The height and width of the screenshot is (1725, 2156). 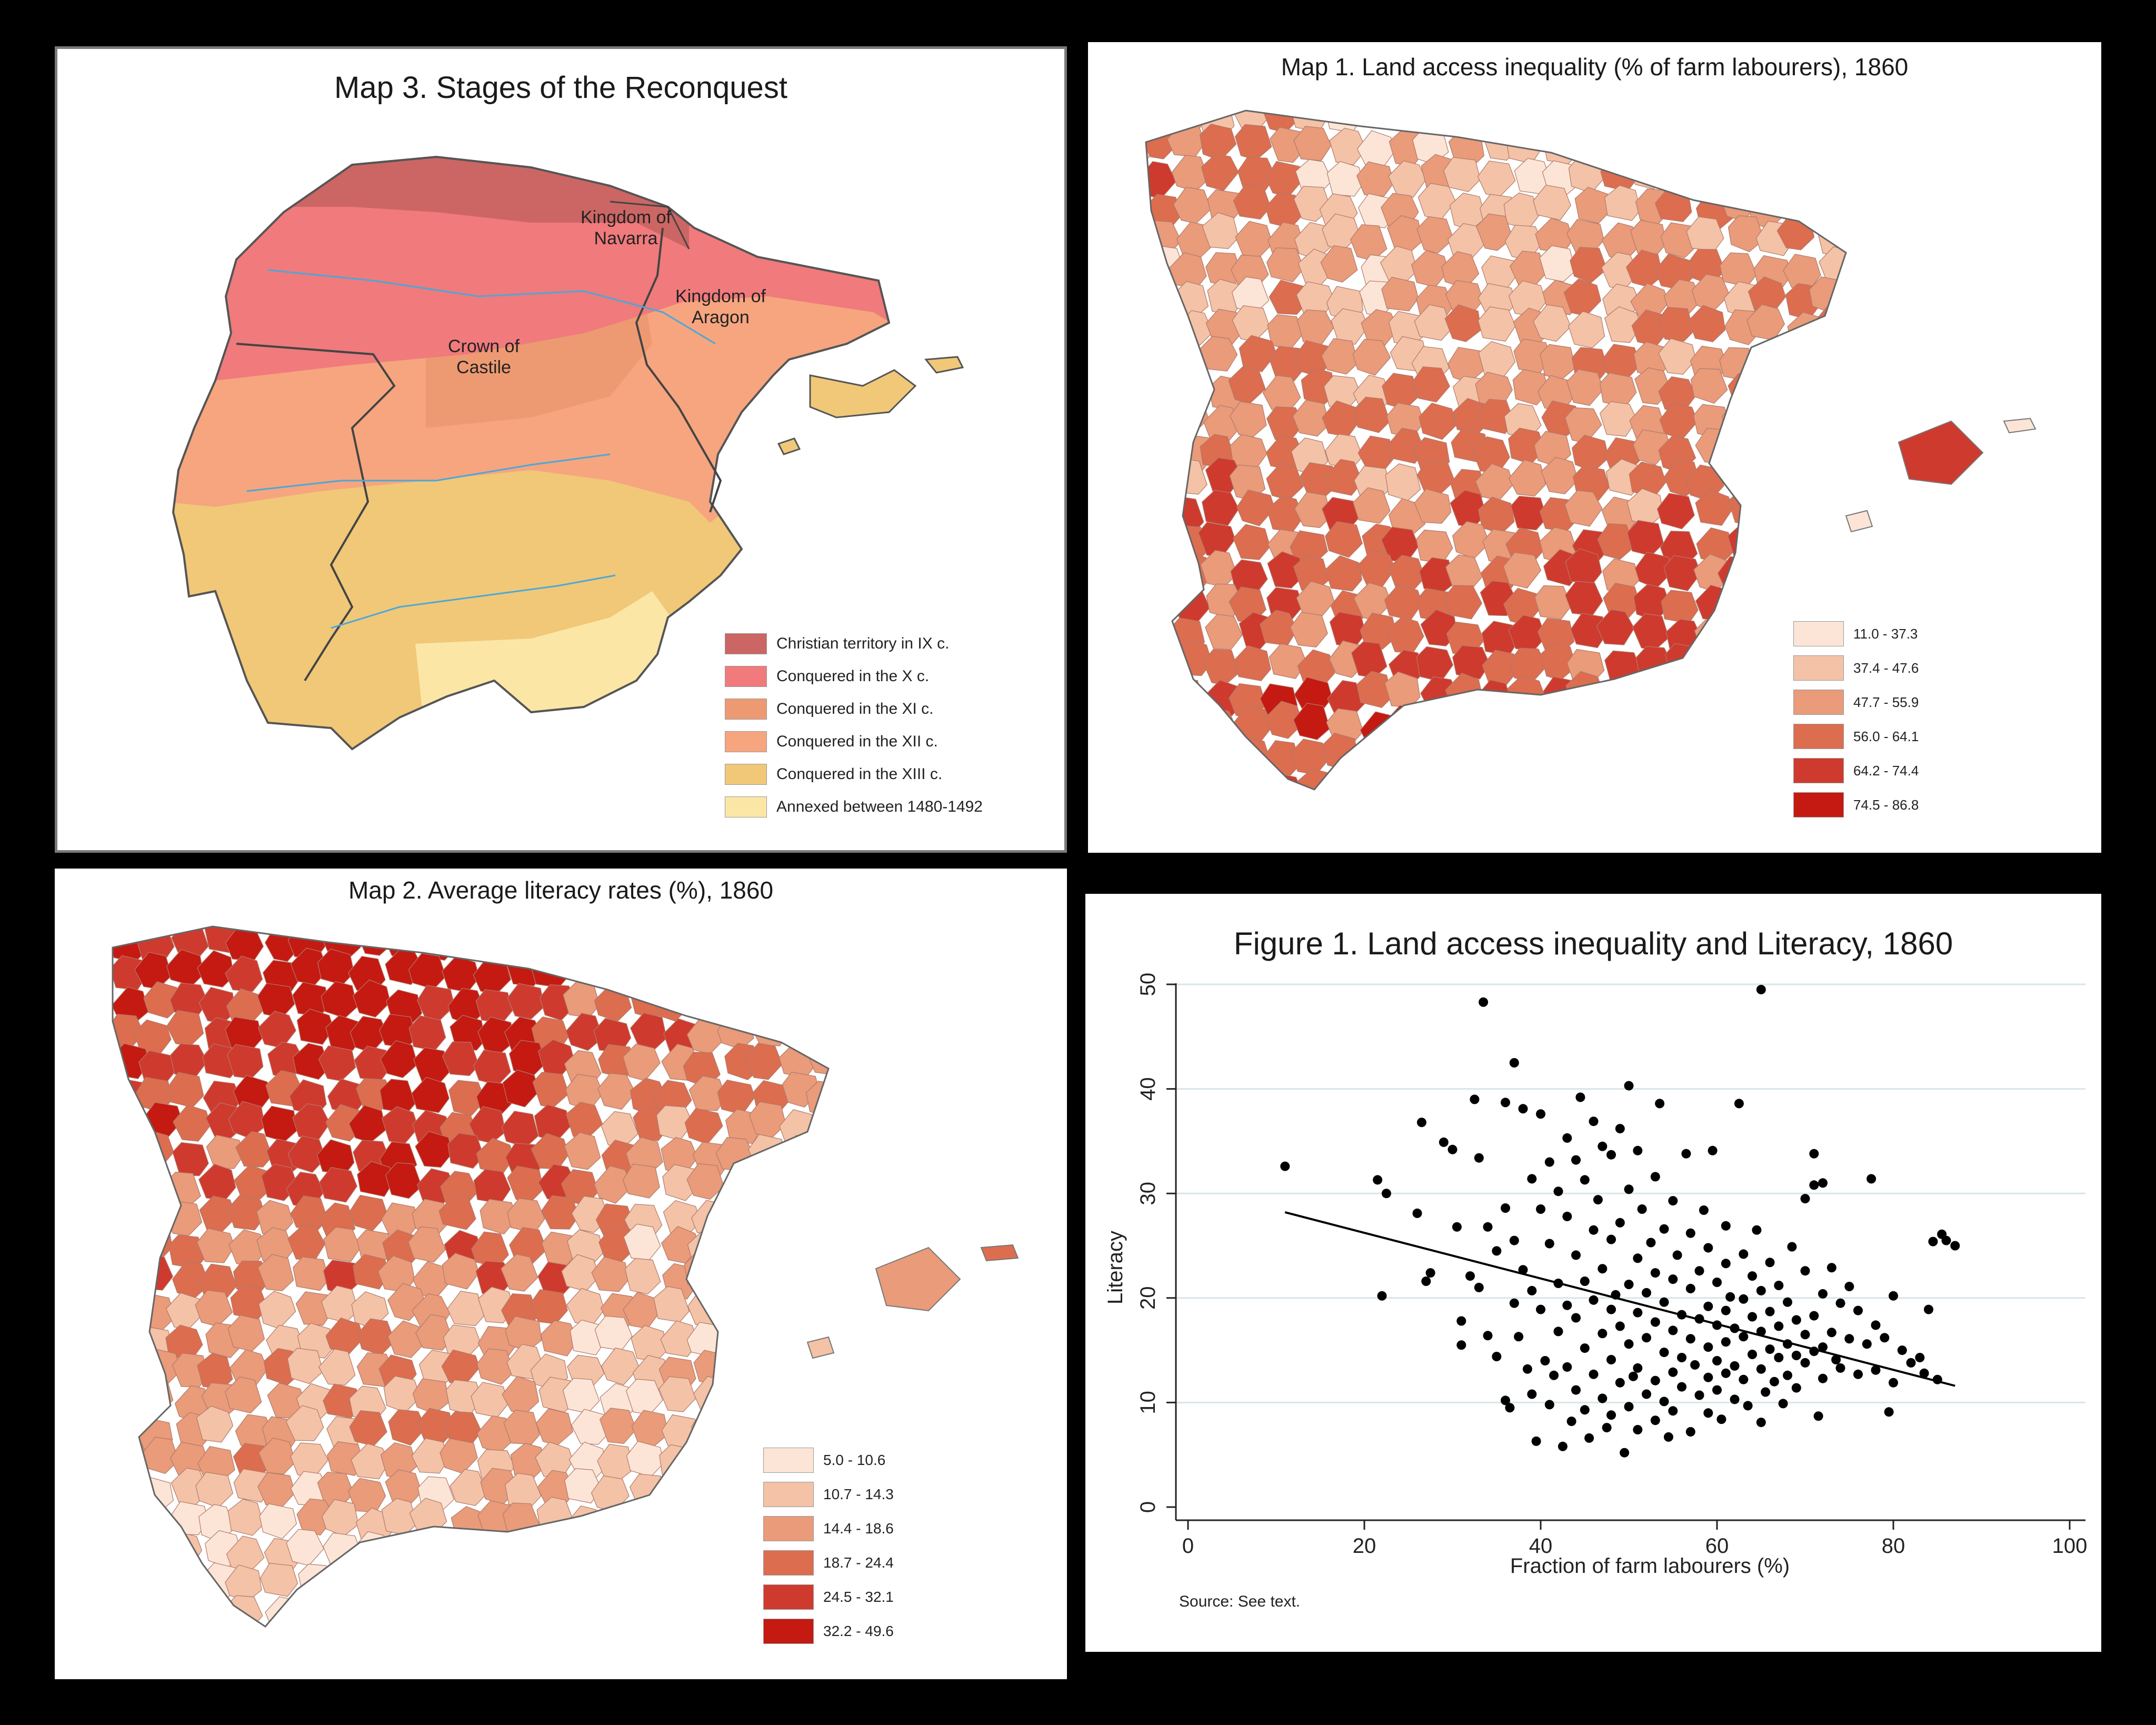 I want to click on map1-legend-item: 37.4 - 47.6, so click(x=1856, y=668).